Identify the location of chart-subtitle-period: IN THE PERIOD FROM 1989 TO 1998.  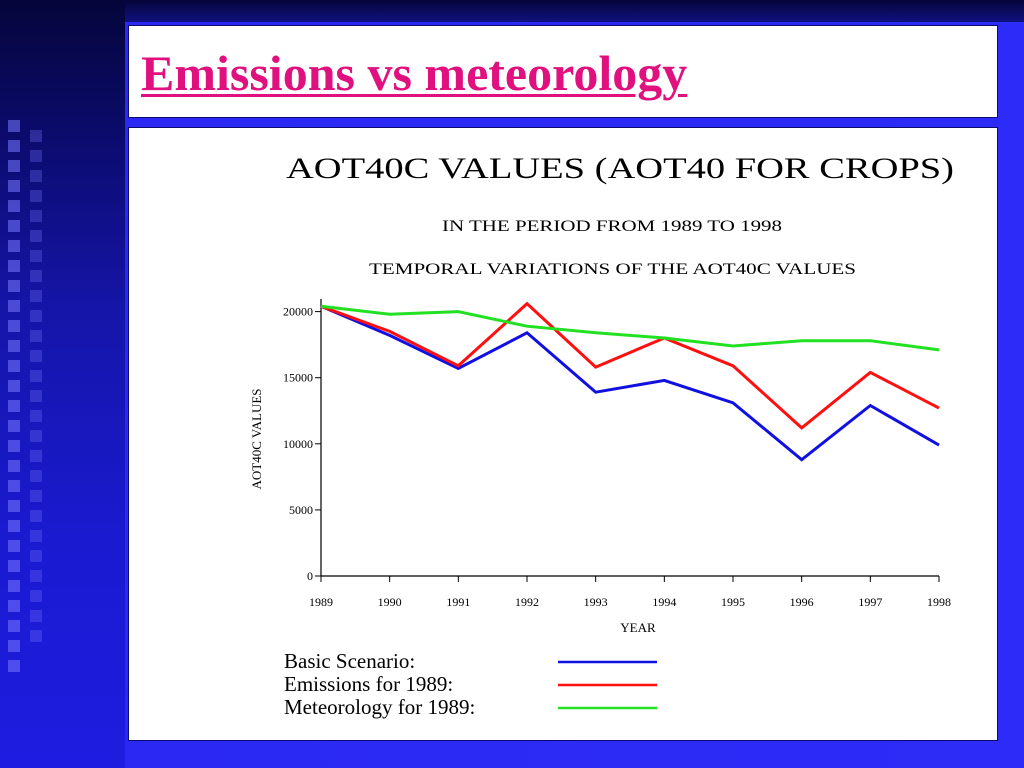
(612, 226).